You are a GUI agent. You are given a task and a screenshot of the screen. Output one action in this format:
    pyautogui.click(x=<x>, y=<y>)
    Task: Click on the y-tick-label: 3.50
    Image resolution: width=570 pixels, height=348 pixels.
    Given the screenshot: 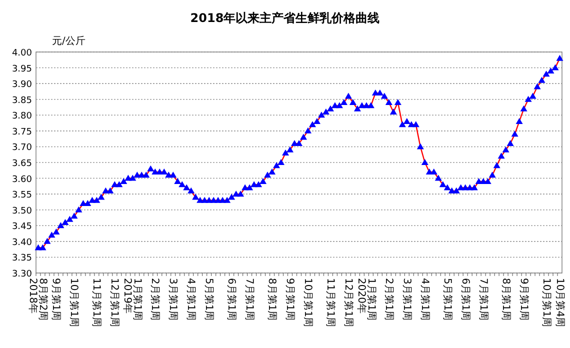 What is the action you would take?
    pyautogui.click(x=22, y=211)
    